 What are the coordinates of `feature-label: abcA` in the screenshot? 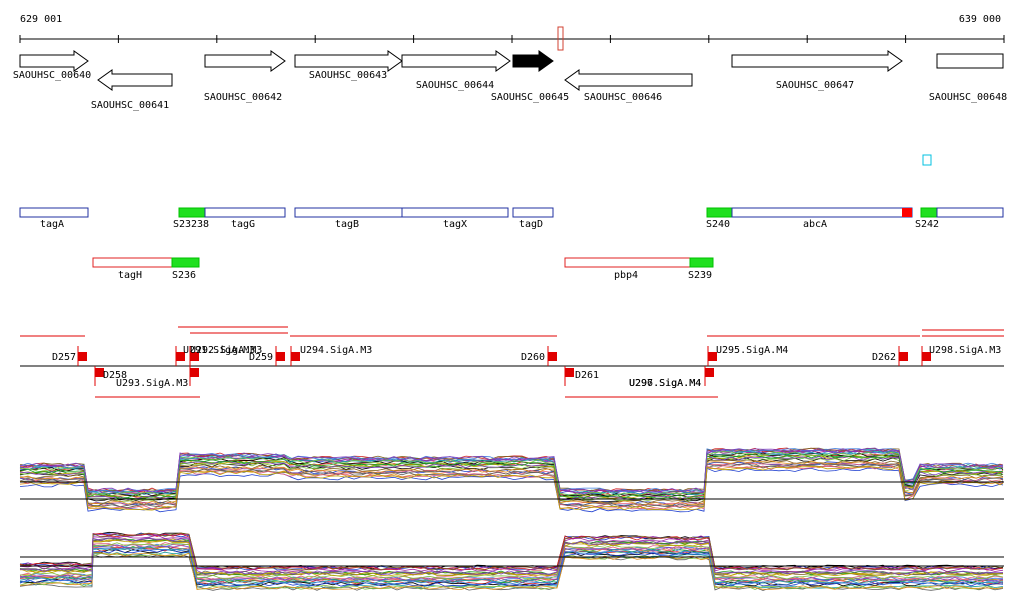 It's located at (815, 224).